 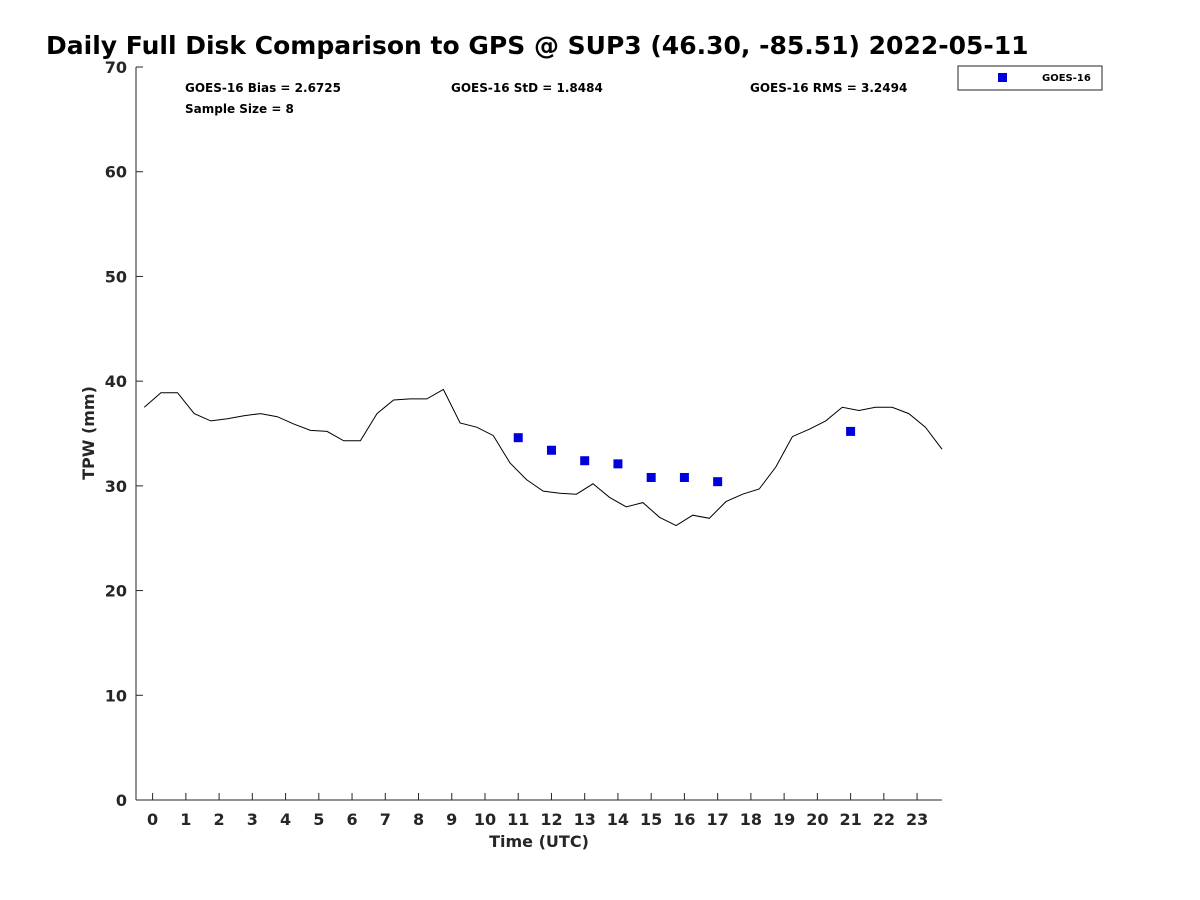 I want to click on x-tick-label: 20, so click(x=817, y=819).